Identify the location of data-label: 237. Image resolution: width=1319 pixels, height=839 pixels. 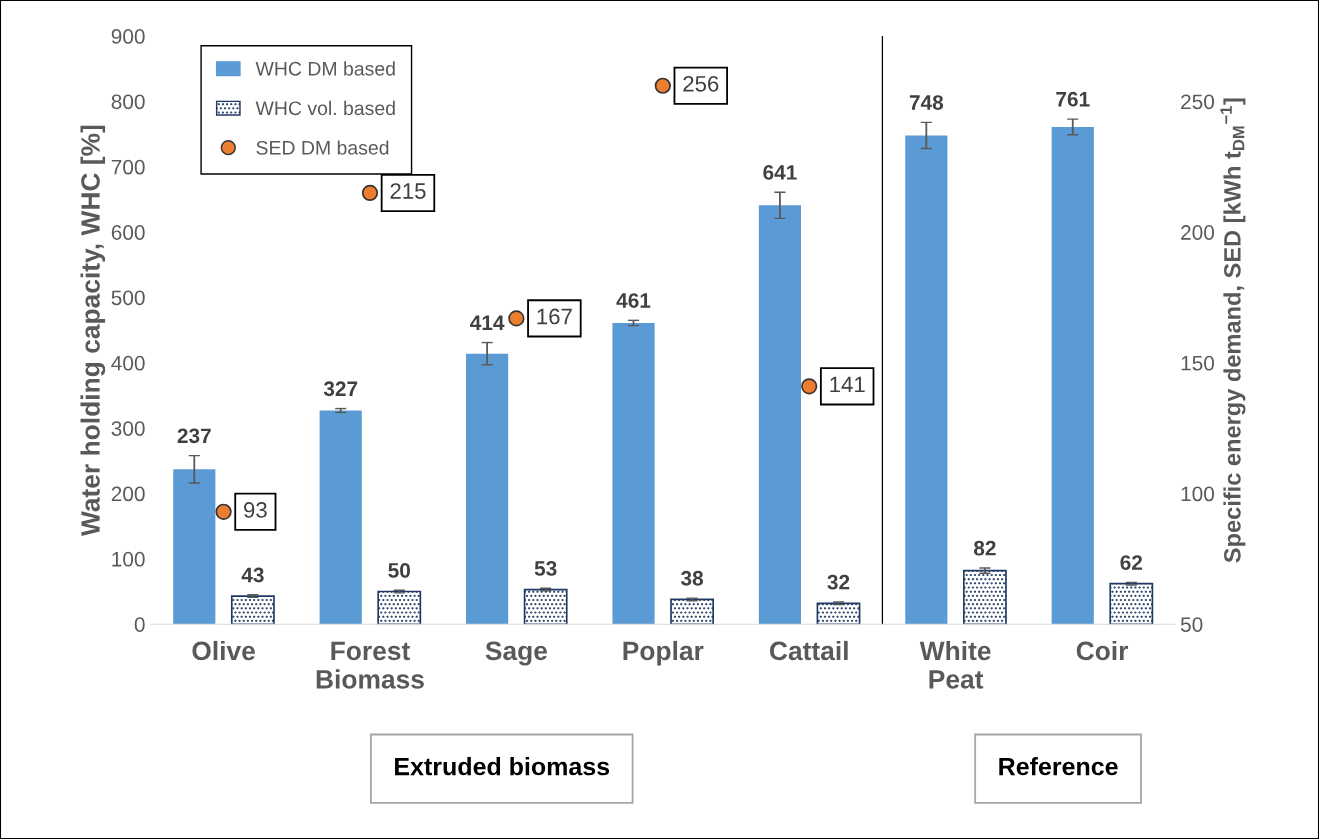
(194, 436).